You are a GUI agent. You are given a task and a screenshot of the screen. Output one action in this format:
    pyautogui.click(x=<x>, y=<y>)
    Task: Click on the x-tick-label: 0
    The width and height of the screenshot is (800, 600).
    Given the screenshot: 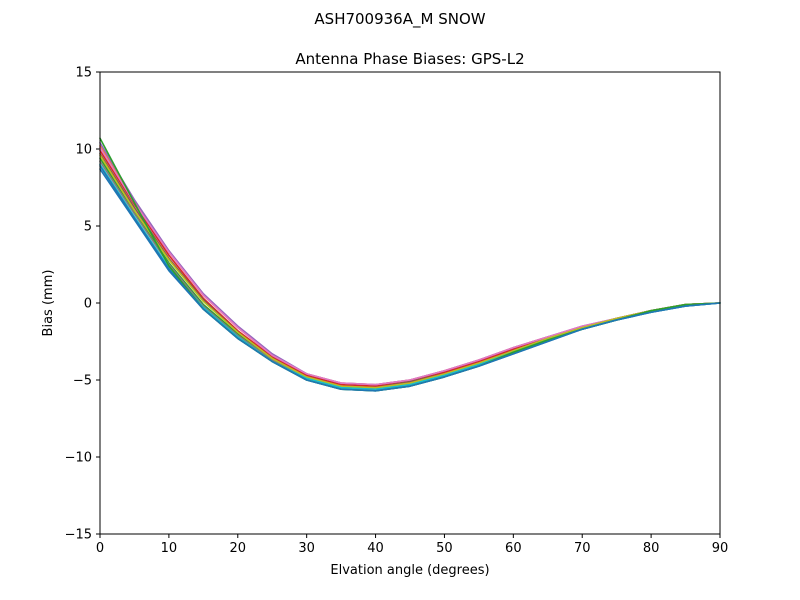 What is the action you would take?
    pyautogui.click(x=100, y=548)
    